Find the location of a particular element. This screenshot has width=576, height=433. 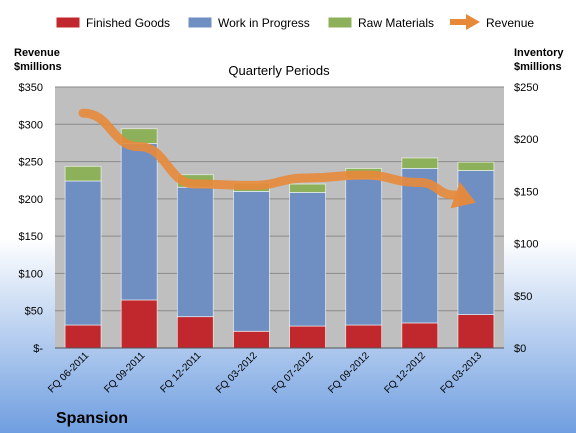

legend-arrow-revenue is located at coordinates (465, 22).